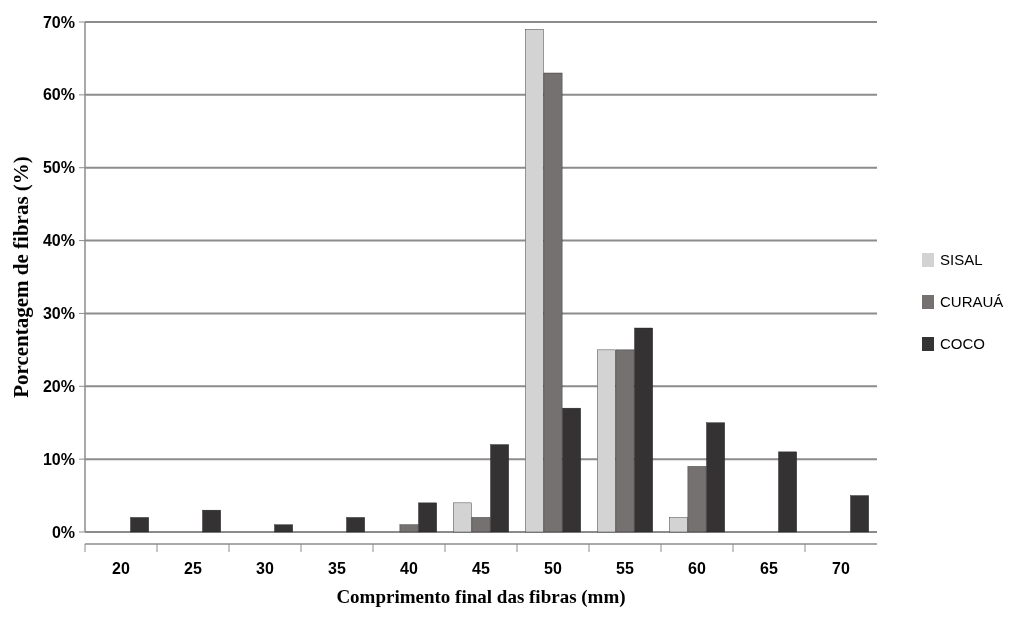 The height and width of the screenshot is (619, 1022). I want to click on x-tick-label: 35, so click(337, 568).